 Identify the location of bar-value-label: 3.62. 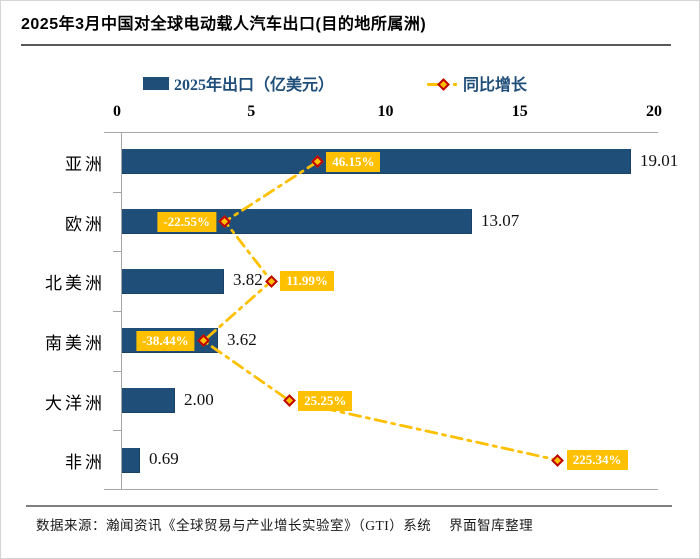
(242, 339).